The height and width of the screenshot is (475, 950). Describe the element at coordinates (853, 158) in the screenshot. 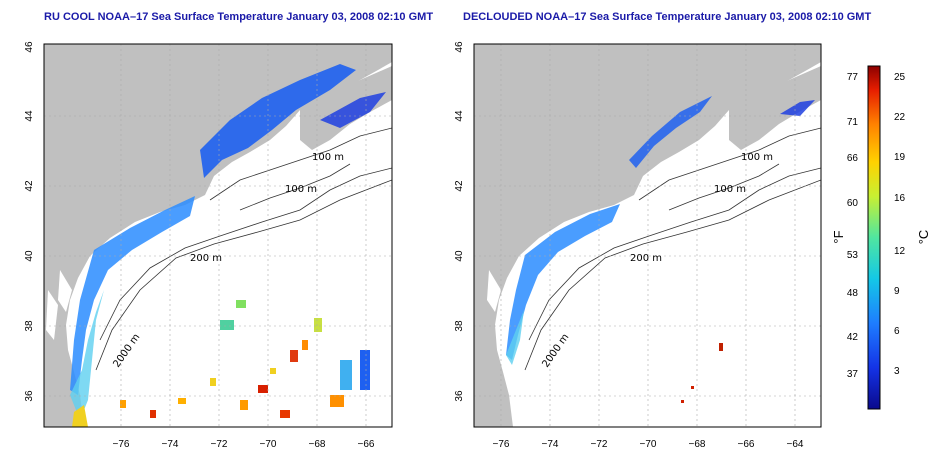

I see `svg-text: 66` at that location.